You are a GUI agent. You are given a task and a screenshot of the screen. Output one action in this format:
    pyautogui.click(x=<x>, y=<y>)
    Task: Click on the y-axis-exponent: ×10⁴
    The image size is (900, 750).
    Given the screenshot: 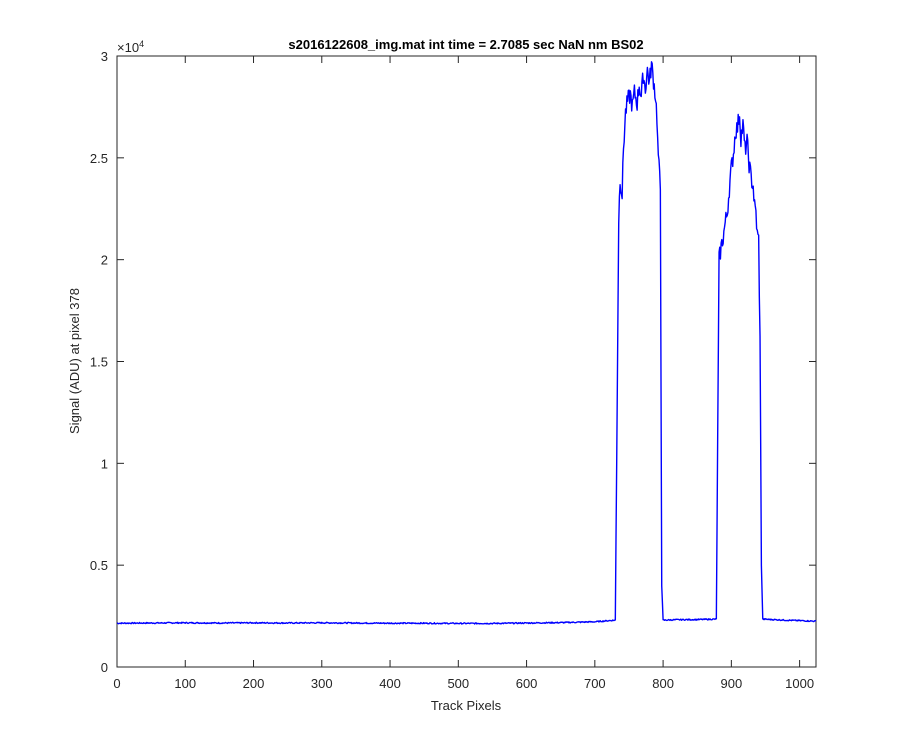 What is the action you would take?
    pyautogui.click(x=130, y=47)
    